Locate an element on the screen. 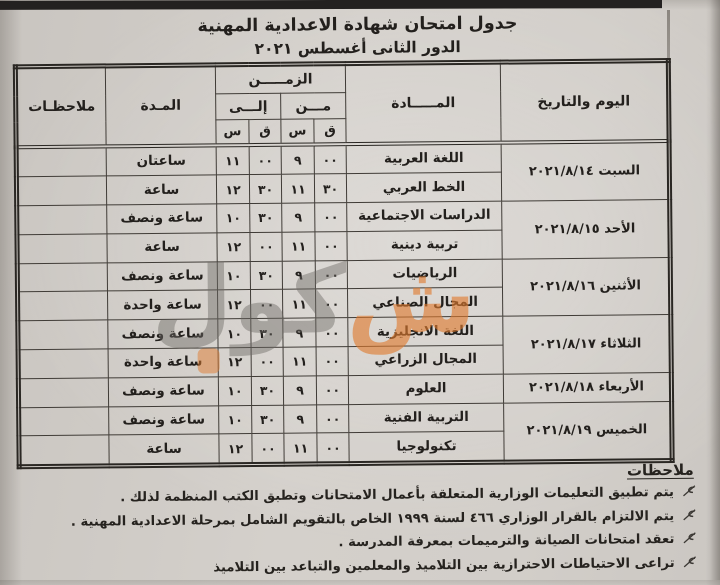  col-header-from-minute: ق is located at coordinates (330, 131).